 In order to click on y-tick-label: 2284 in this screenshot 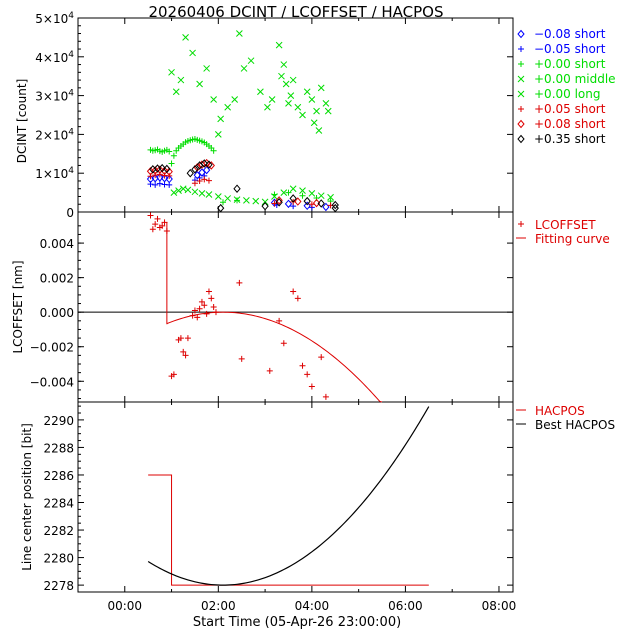, I will do `click(58, 504)`.